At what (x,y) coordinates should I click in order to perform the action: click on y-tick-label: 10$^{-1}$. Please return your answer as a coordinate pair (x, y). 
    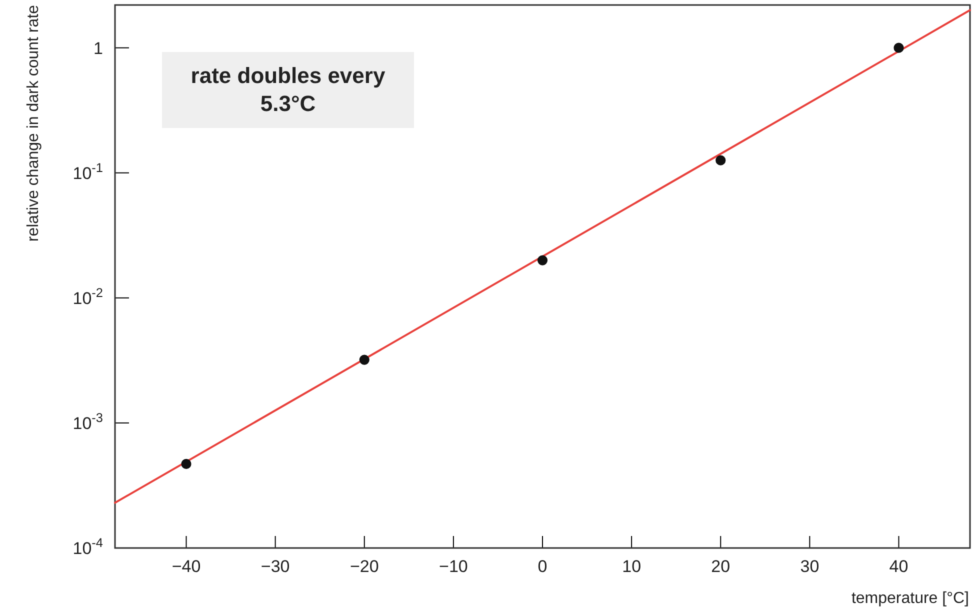
    Looking at the image, I should click on (87, 171).